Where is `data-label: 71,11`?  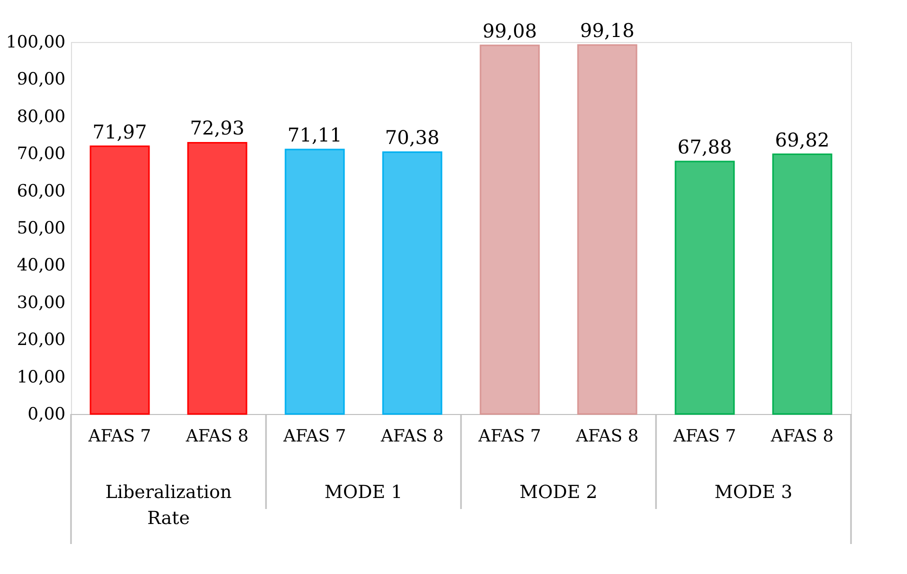
data-label: 71,11 is located at coordinates (315, 135).